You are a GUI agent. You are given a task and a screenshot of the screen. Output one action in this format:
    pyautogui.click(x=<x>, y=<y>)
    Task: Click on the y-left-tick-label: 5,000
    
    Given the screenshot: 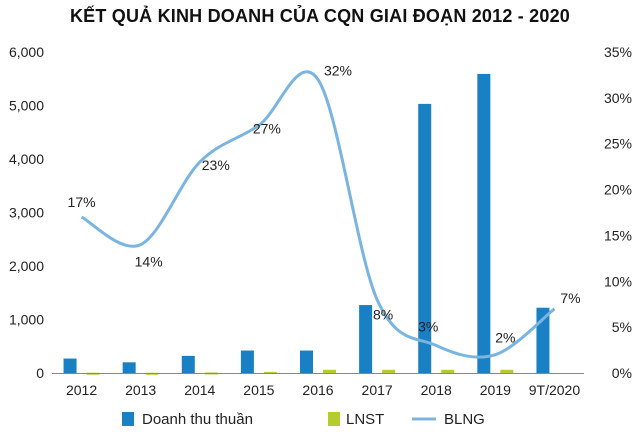 What is the action you would take?
    pyautogui.click(x=26, y=106)
    